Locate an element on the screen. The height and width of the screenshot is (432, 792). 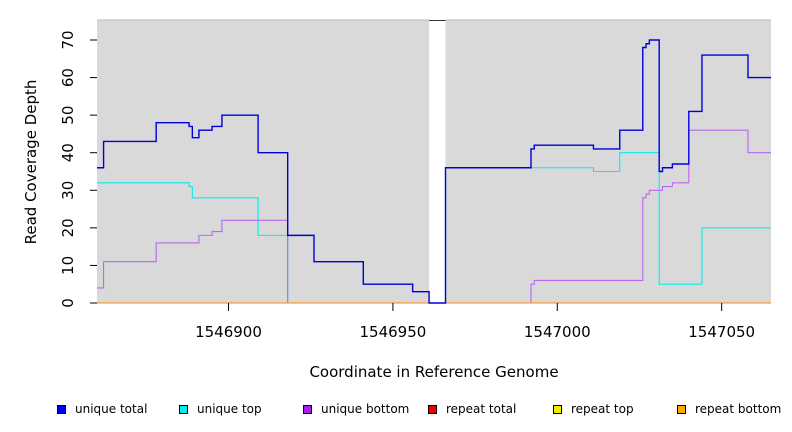
legend-label: unique bottom is located at coordinates (365, 409).